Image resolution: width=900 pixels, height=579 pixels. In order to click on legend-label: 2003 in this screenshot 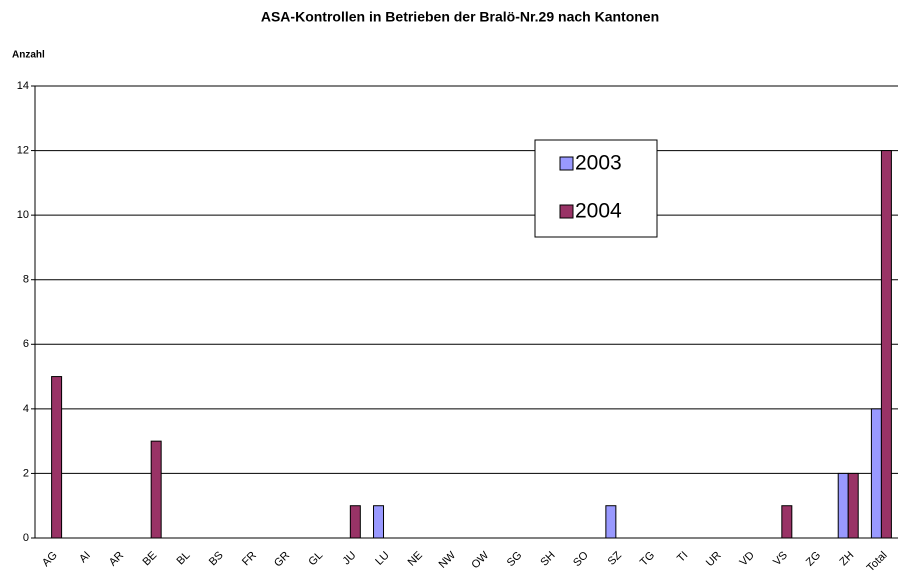, I will do `click(598, 163)`.